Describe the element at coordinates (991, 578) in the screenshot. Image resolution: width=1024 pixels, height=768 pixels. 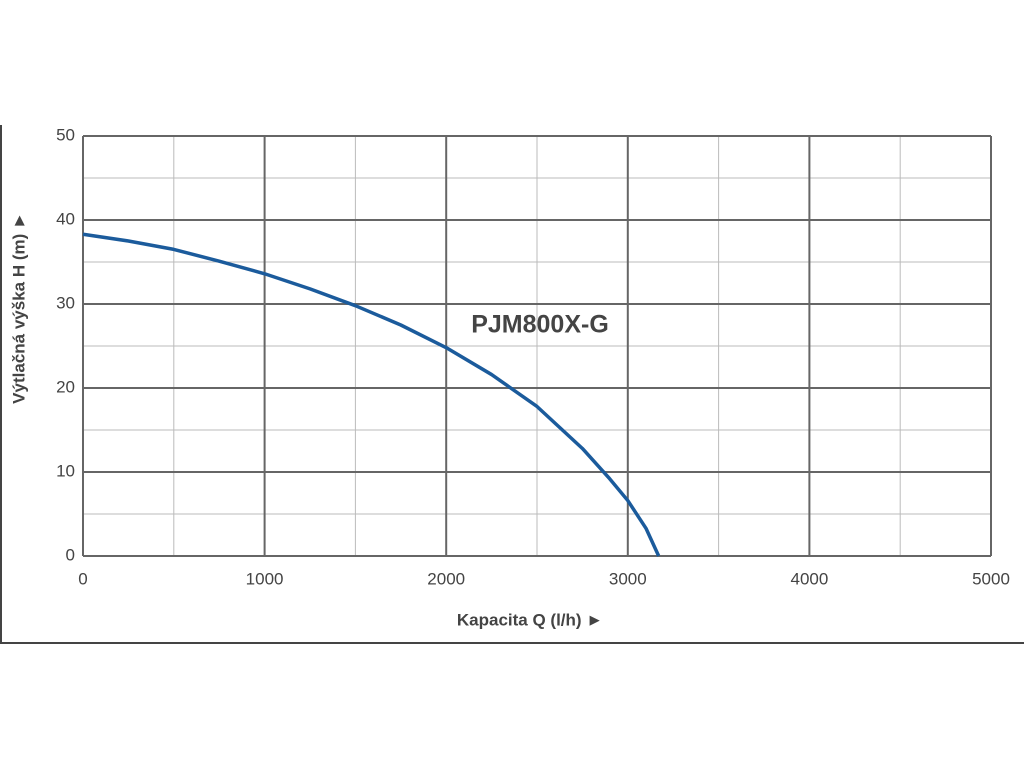
I see `x-tick-label: 5000` at that location.